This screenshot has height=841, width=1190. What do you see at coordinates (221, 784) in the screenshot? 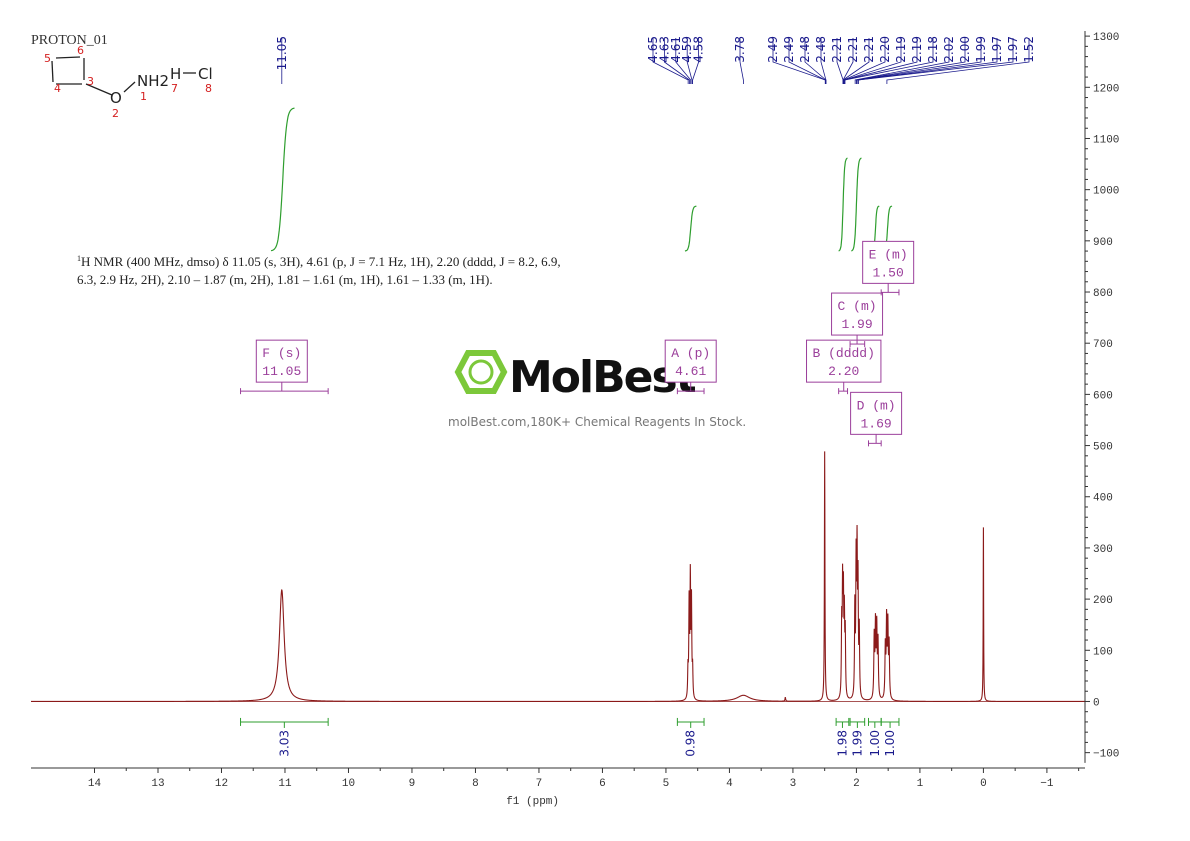
I see `x-tick-label: 12` at bounding box center [221, 784].